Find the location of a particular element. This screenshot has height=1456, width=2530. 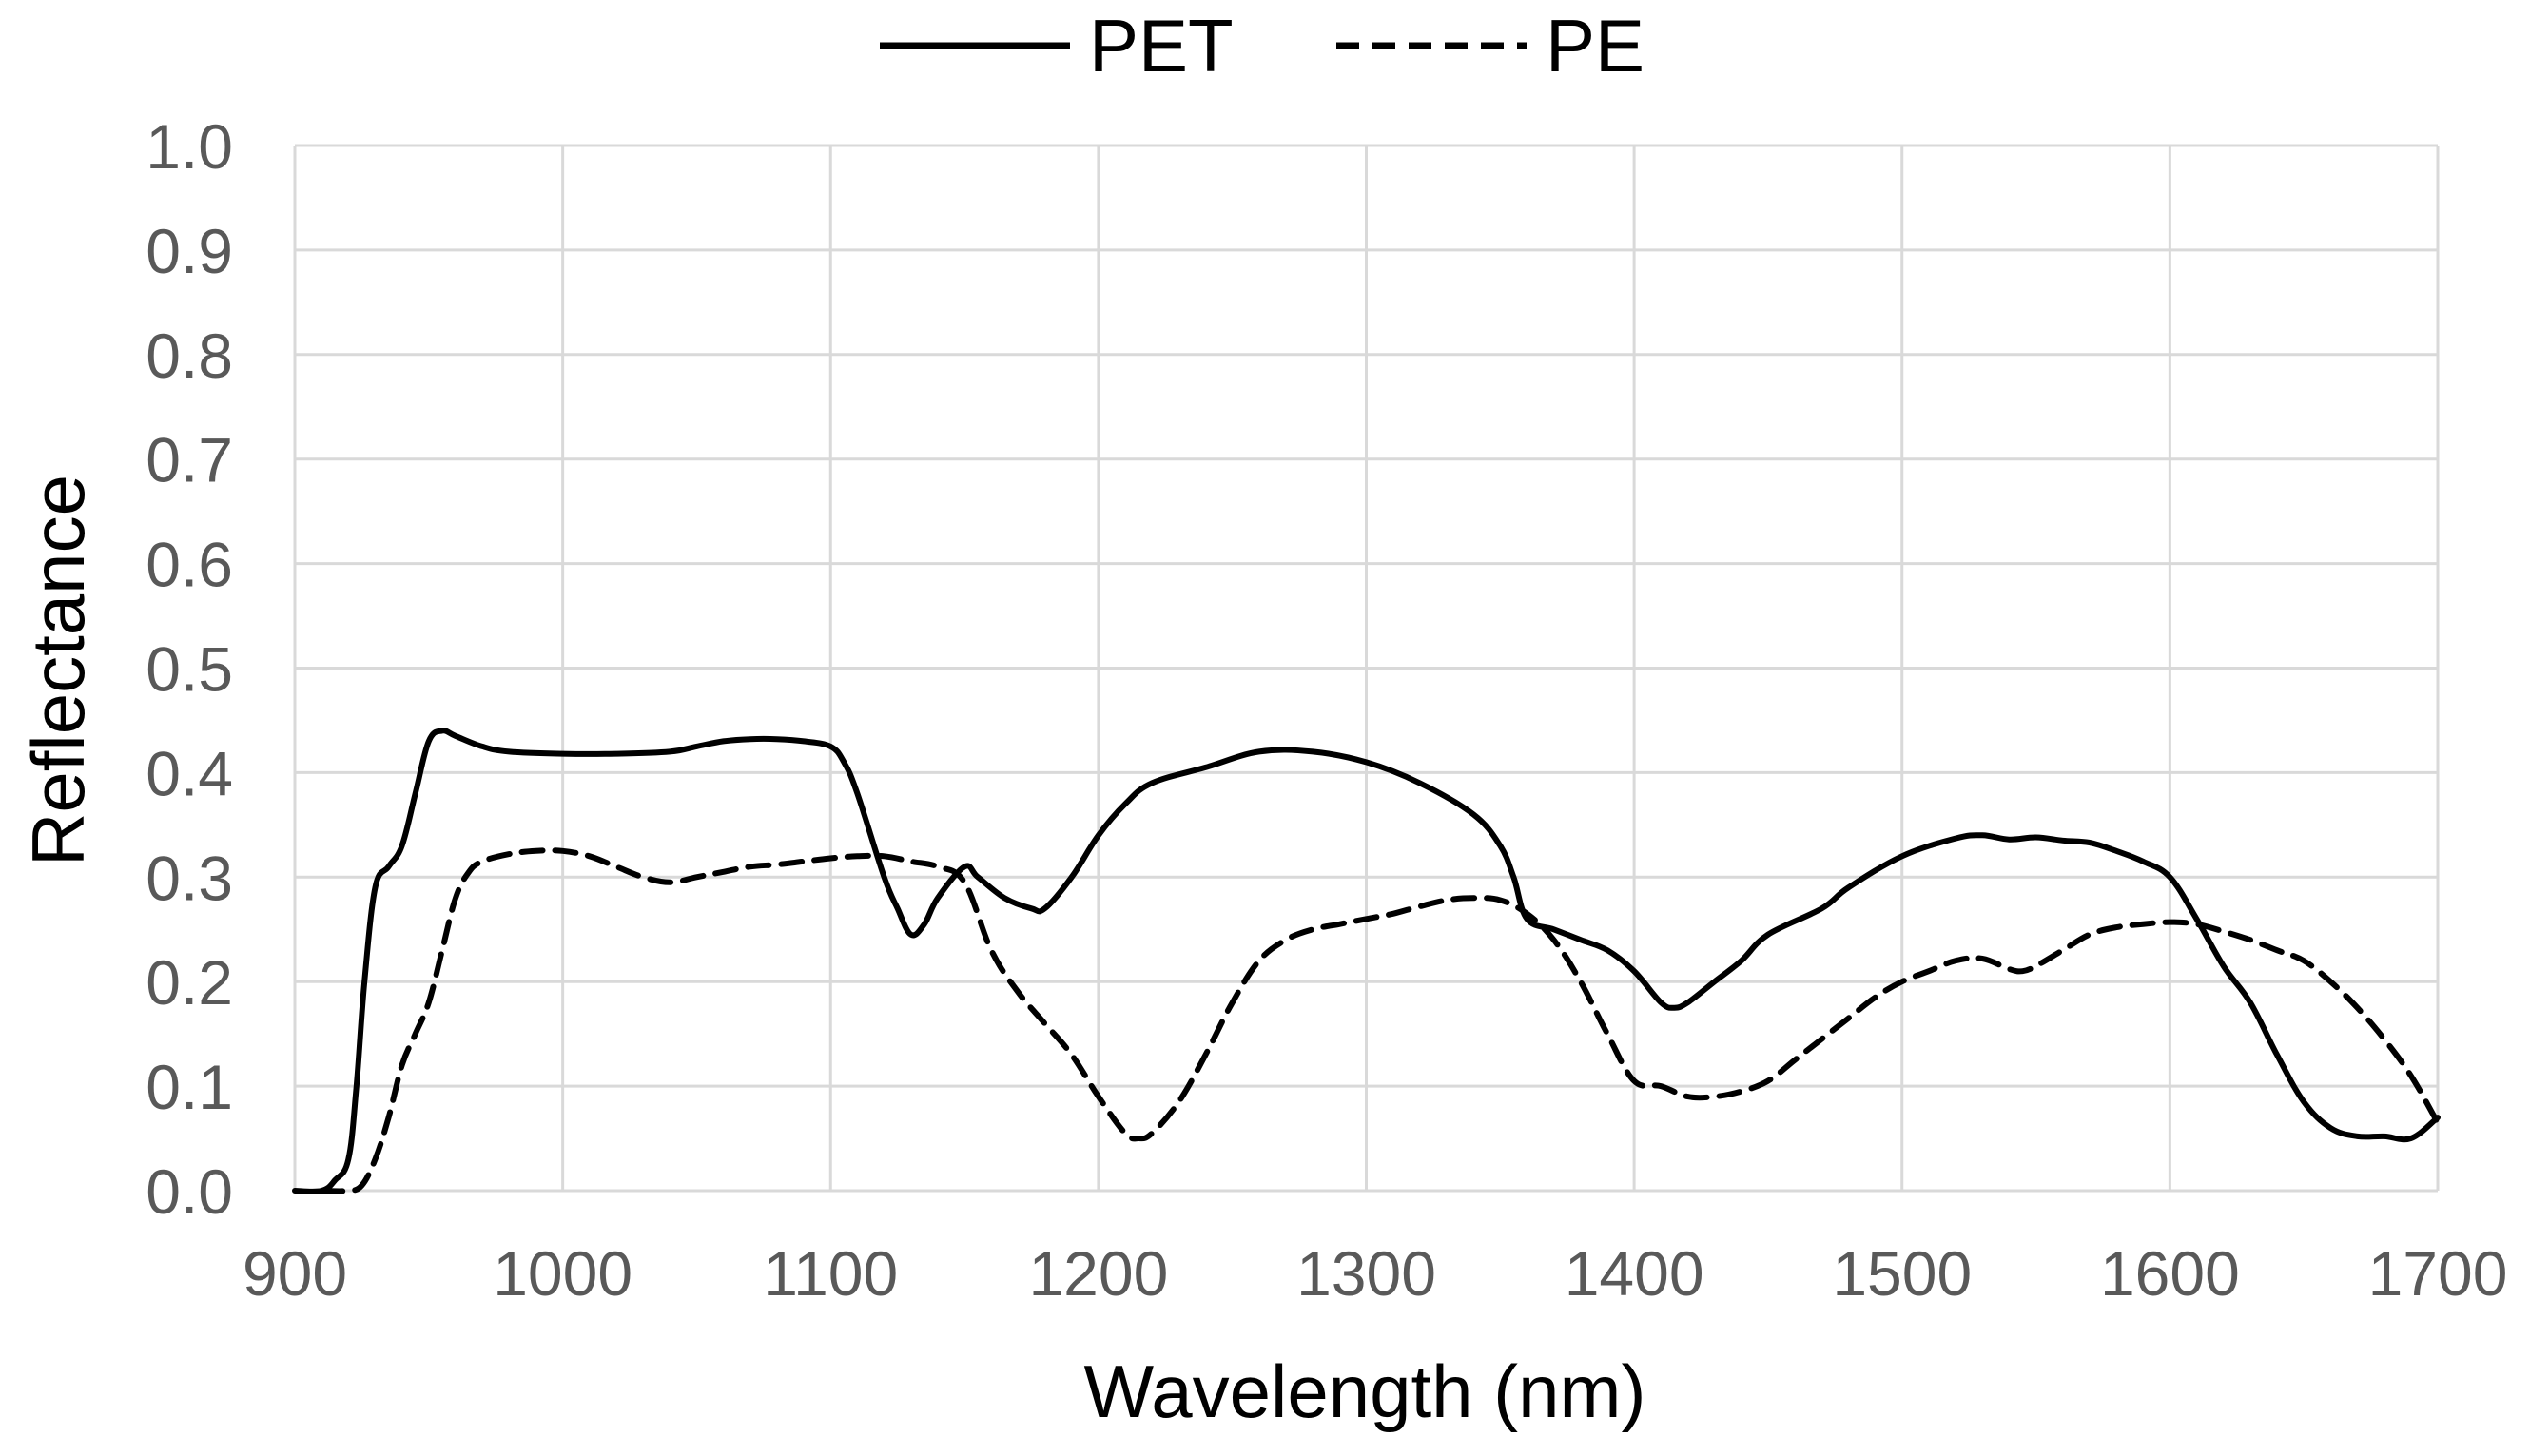

y-axis-title: Reflectance is located at coordinates (58, 670).